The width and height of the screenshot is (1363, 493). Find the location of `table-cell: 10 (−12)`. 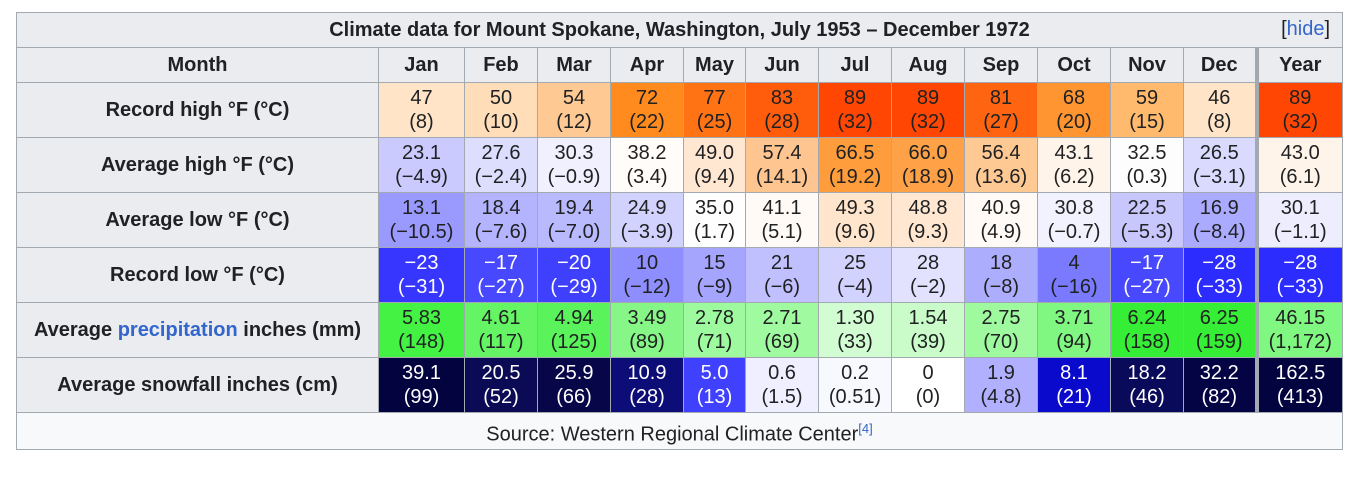

table-cell: 10 (−12) is located at coordinates (647, 275).